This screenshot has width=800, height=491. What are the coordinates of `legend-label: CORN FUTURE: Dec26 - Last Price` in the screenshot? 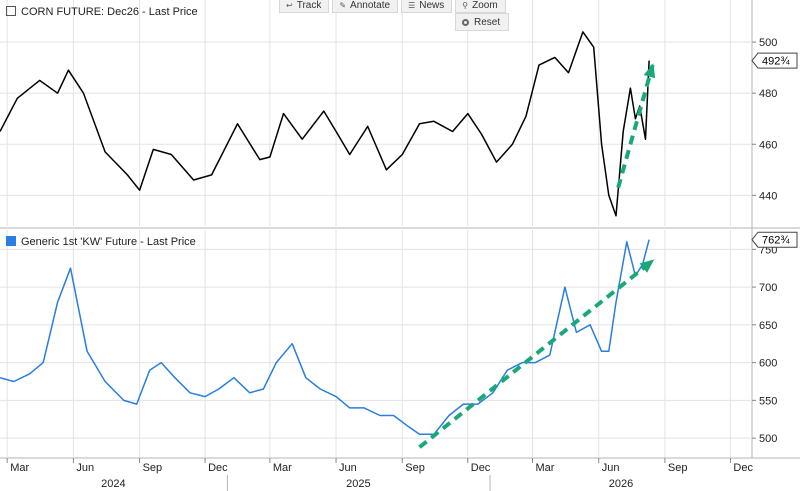 It's located at (109, 12).